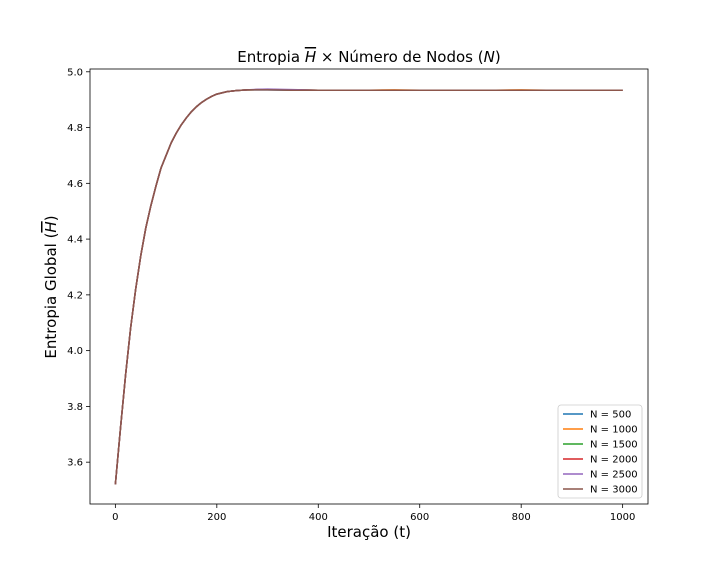 This screenshot has height=576, width=720. I want to click on y-tick-label: 4.2, so click(75, 295).